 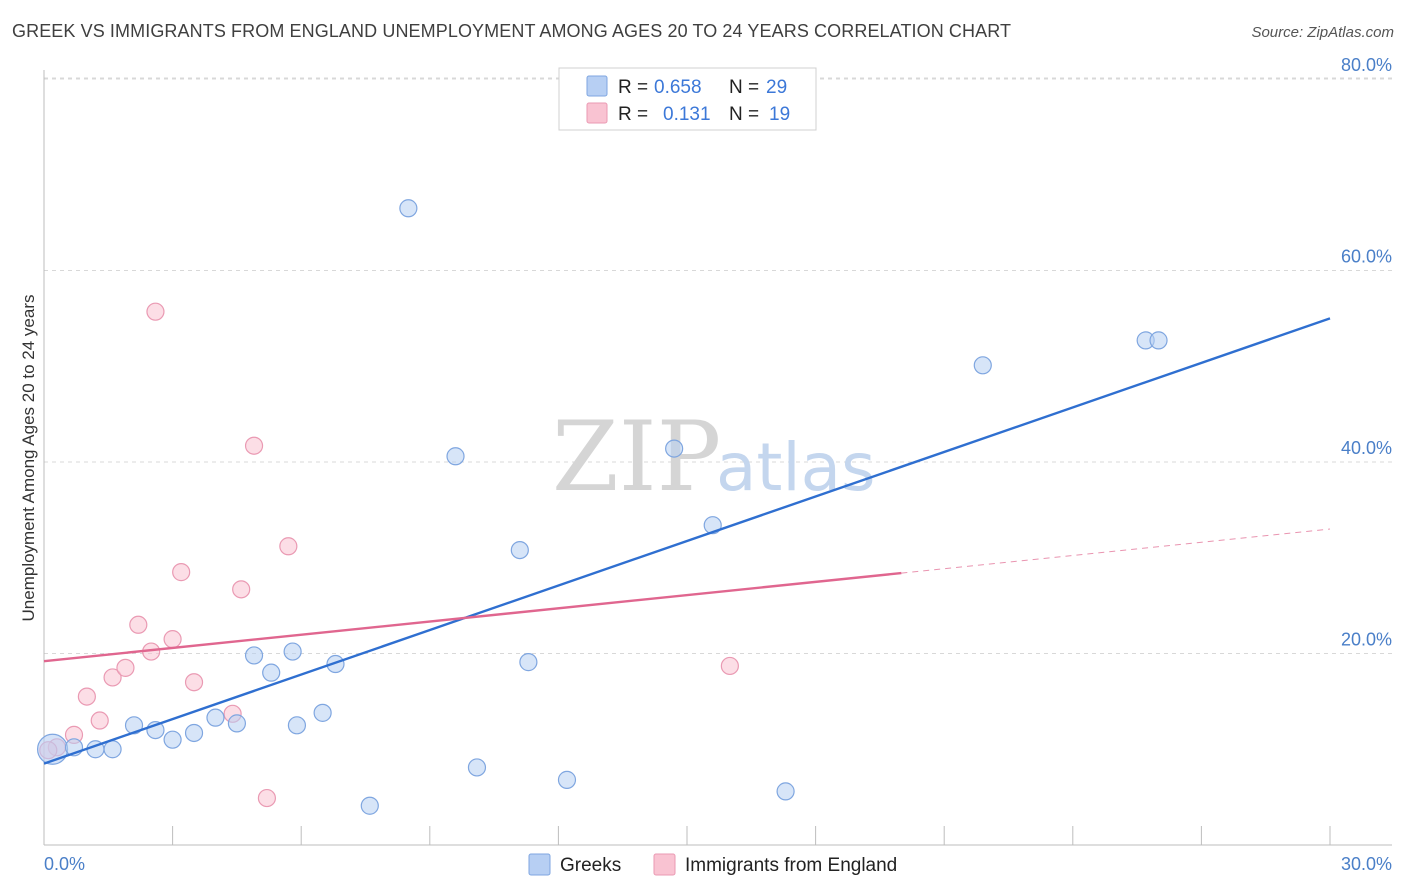 What do you see at coordinates (633, 114) in the screenshot?
I see `legend-r-label-2: R =` at bounding box center [633, 114].